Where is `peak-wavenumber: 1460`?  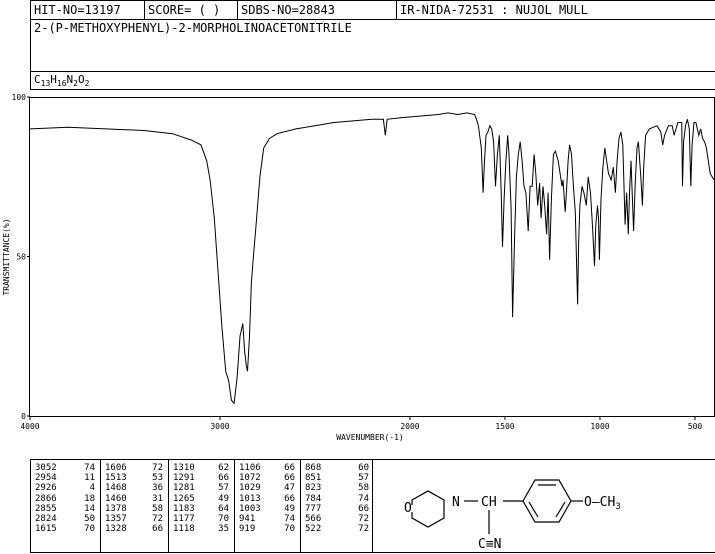
peak-wavenumber: 1460 is located at coordinates (116, 498).